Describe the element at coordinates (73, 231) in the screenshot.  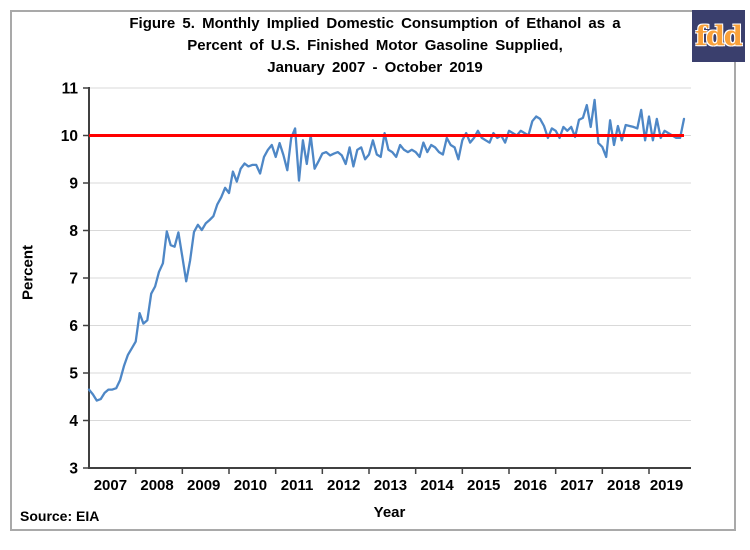
I see `svg-text: 8` at that location.